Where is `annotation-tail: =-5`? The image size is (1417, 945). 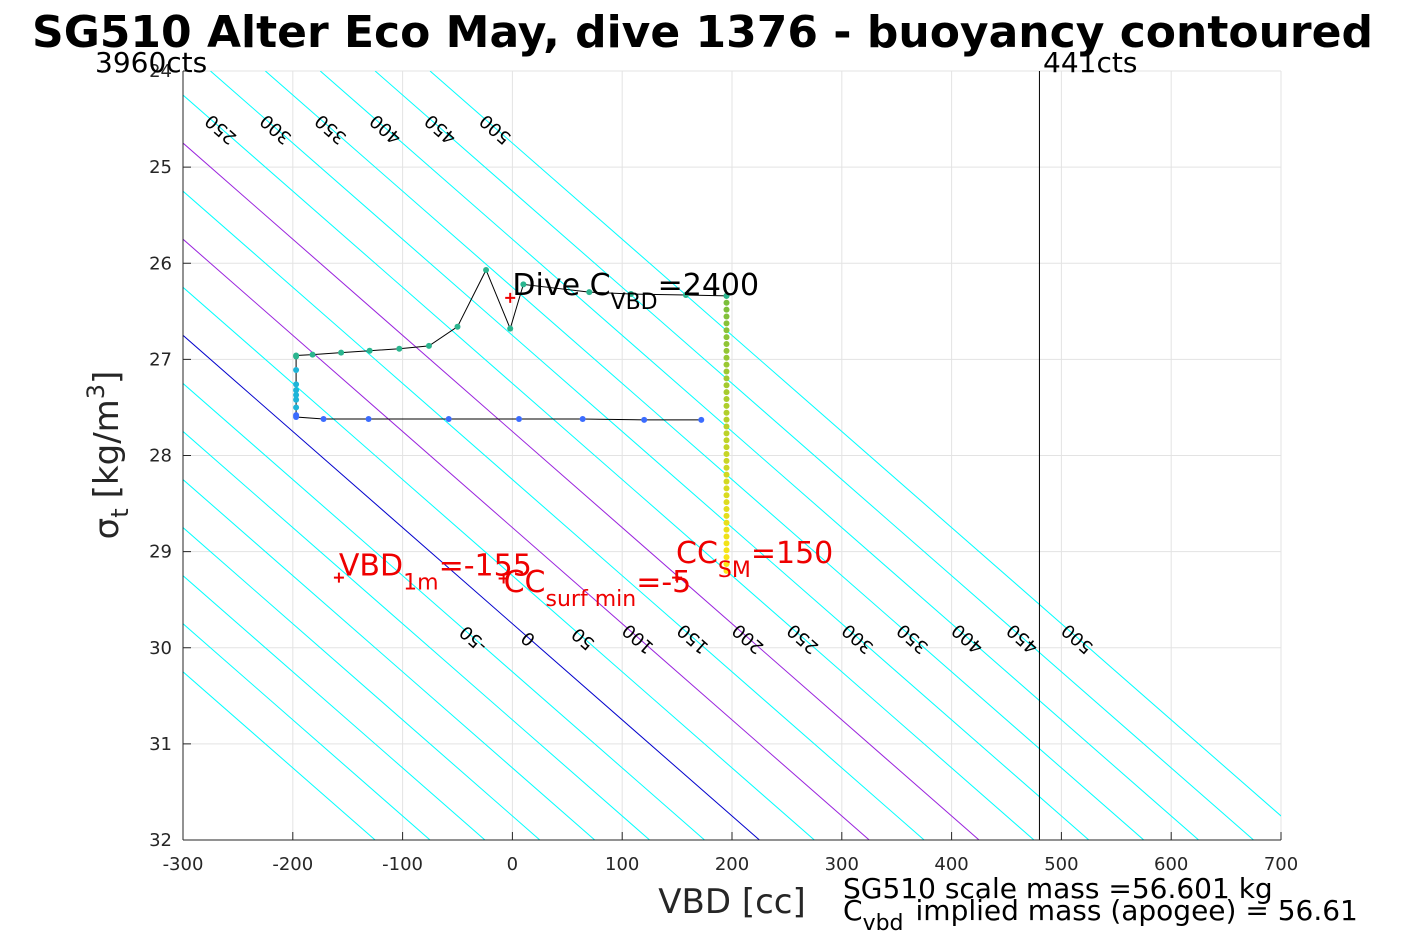
annotation-tail: =-5 is located at coordinates (663, 582).